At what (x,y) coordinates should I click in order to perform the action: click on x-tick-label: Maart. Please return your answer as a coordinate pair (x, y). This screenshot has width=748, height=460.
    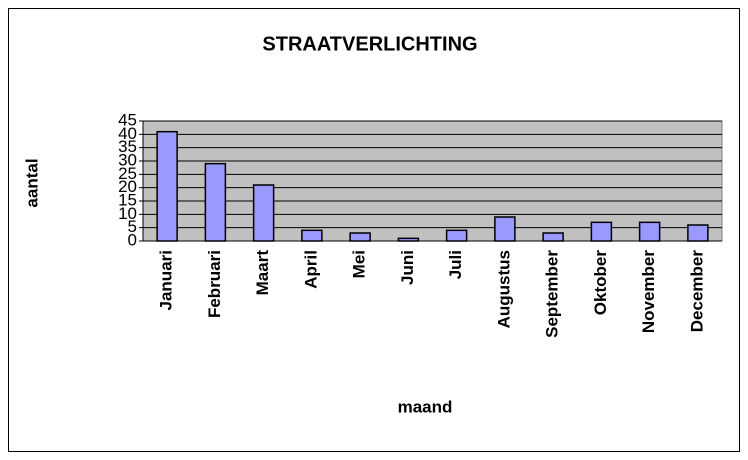
    Looking at the image, I should click on (262, 273).